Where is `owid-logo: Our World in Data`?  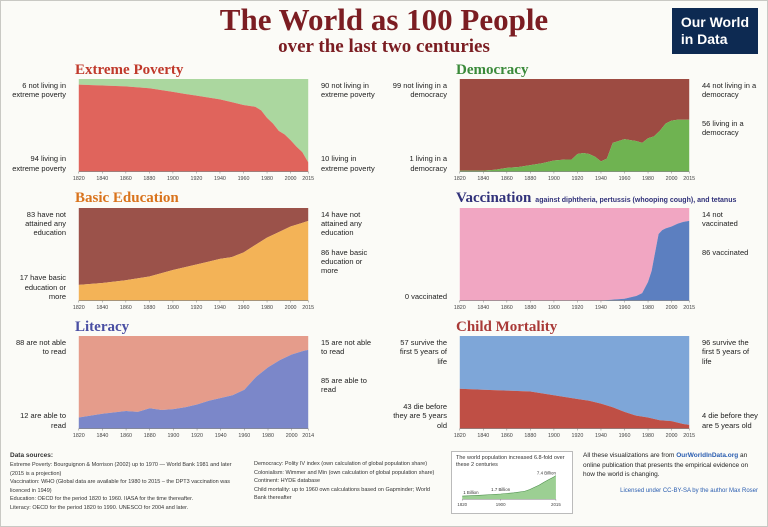 owid-logo: Our World in Data is located at coordinates (714, 31).